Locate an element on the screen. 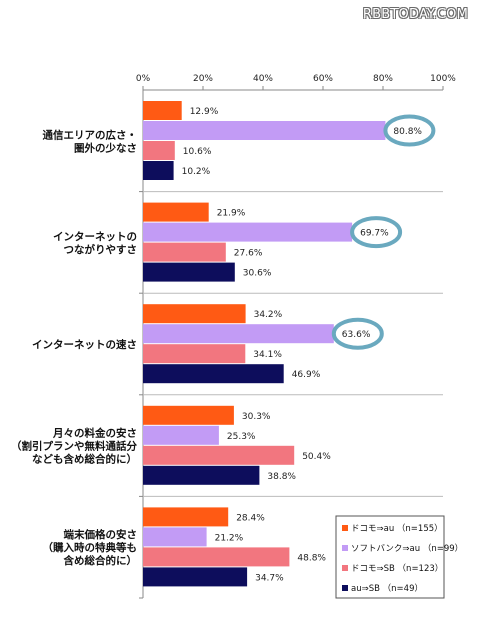  category-label: （購入時の特典等も is located at coordinates (90, 547).